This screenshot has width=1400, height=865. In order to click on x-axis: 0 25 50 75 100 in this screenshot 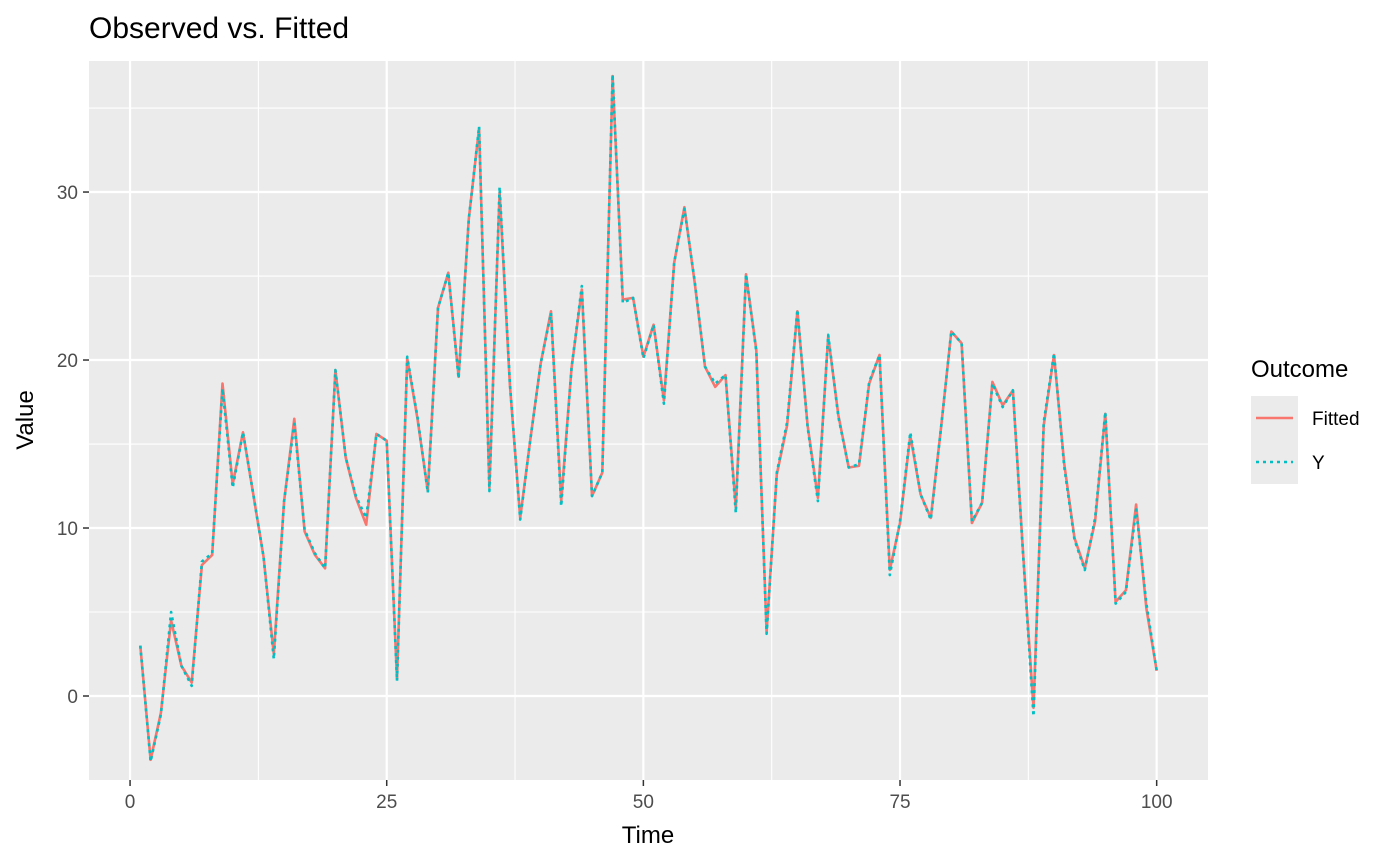, I will do `click(649, 796)`.